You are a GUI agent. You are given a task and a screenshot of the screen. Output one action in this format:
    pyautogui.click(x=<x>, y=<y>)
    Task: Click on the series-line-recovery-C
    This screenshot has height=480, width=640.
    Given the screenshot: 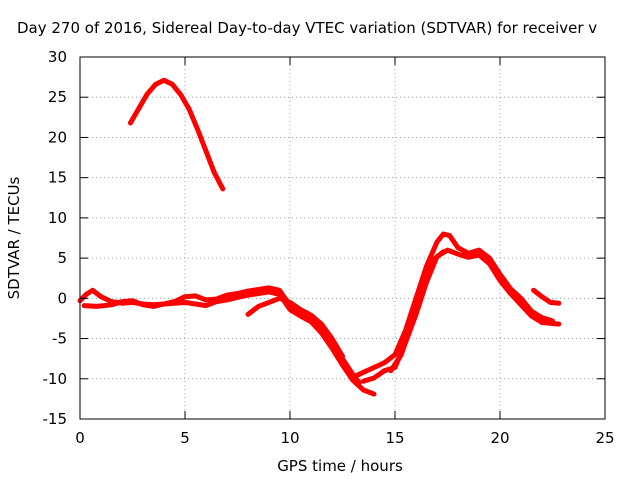 What is the action you would take?
    pyautogui.click(x=417, y=311)
    